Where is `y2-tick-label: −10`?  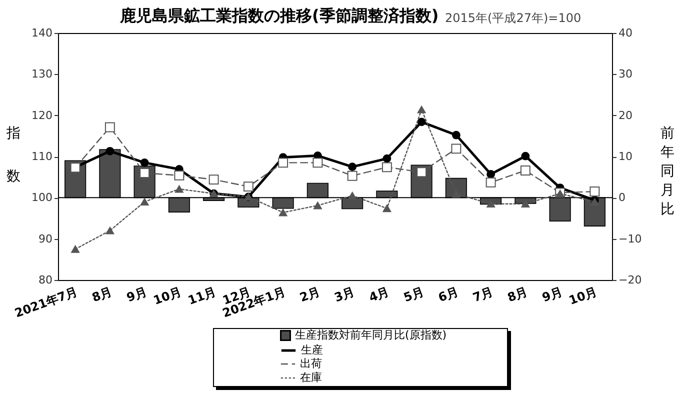 y2-tick-label: −10 is located at coordinates (630, 239).